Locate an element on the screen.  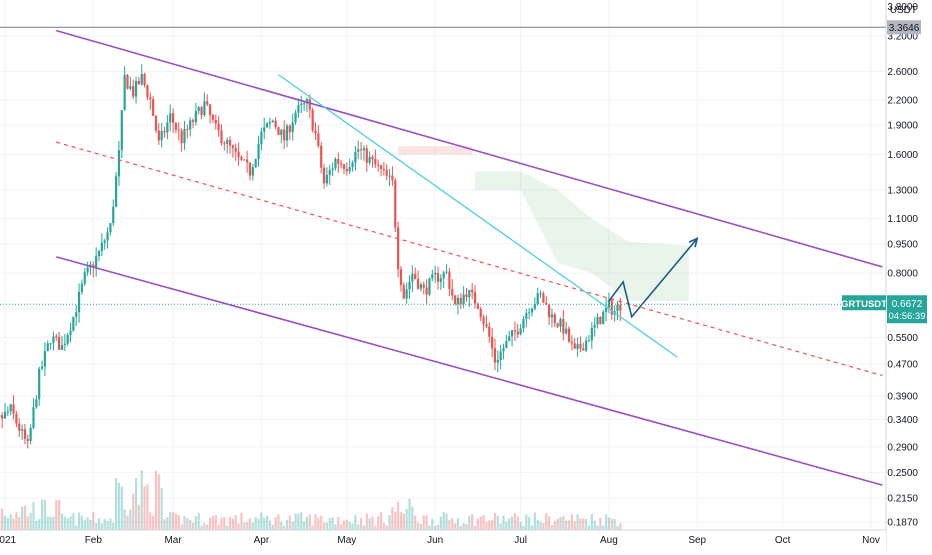
cloud-bear-band is located at coordinates (435, 150).